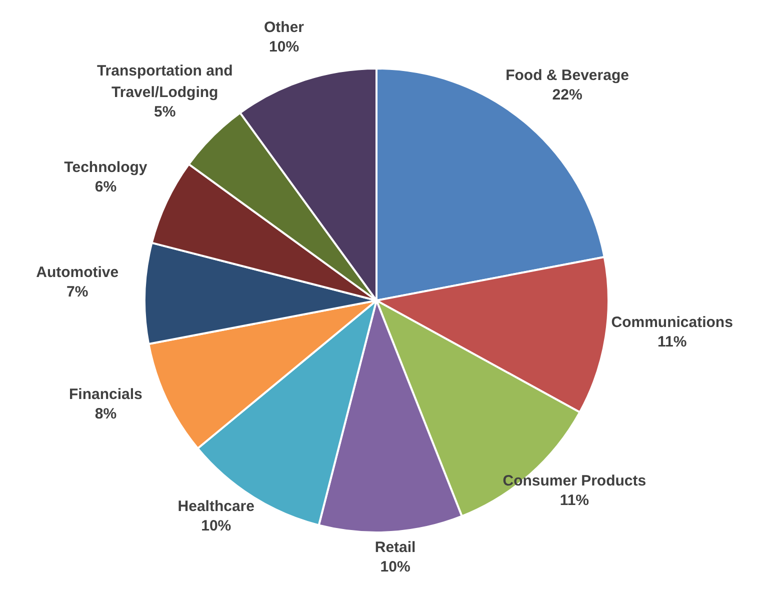  Describe the element at coordinates (395, 547) in the screenshot. I see `slice-label: Retail` at that location.